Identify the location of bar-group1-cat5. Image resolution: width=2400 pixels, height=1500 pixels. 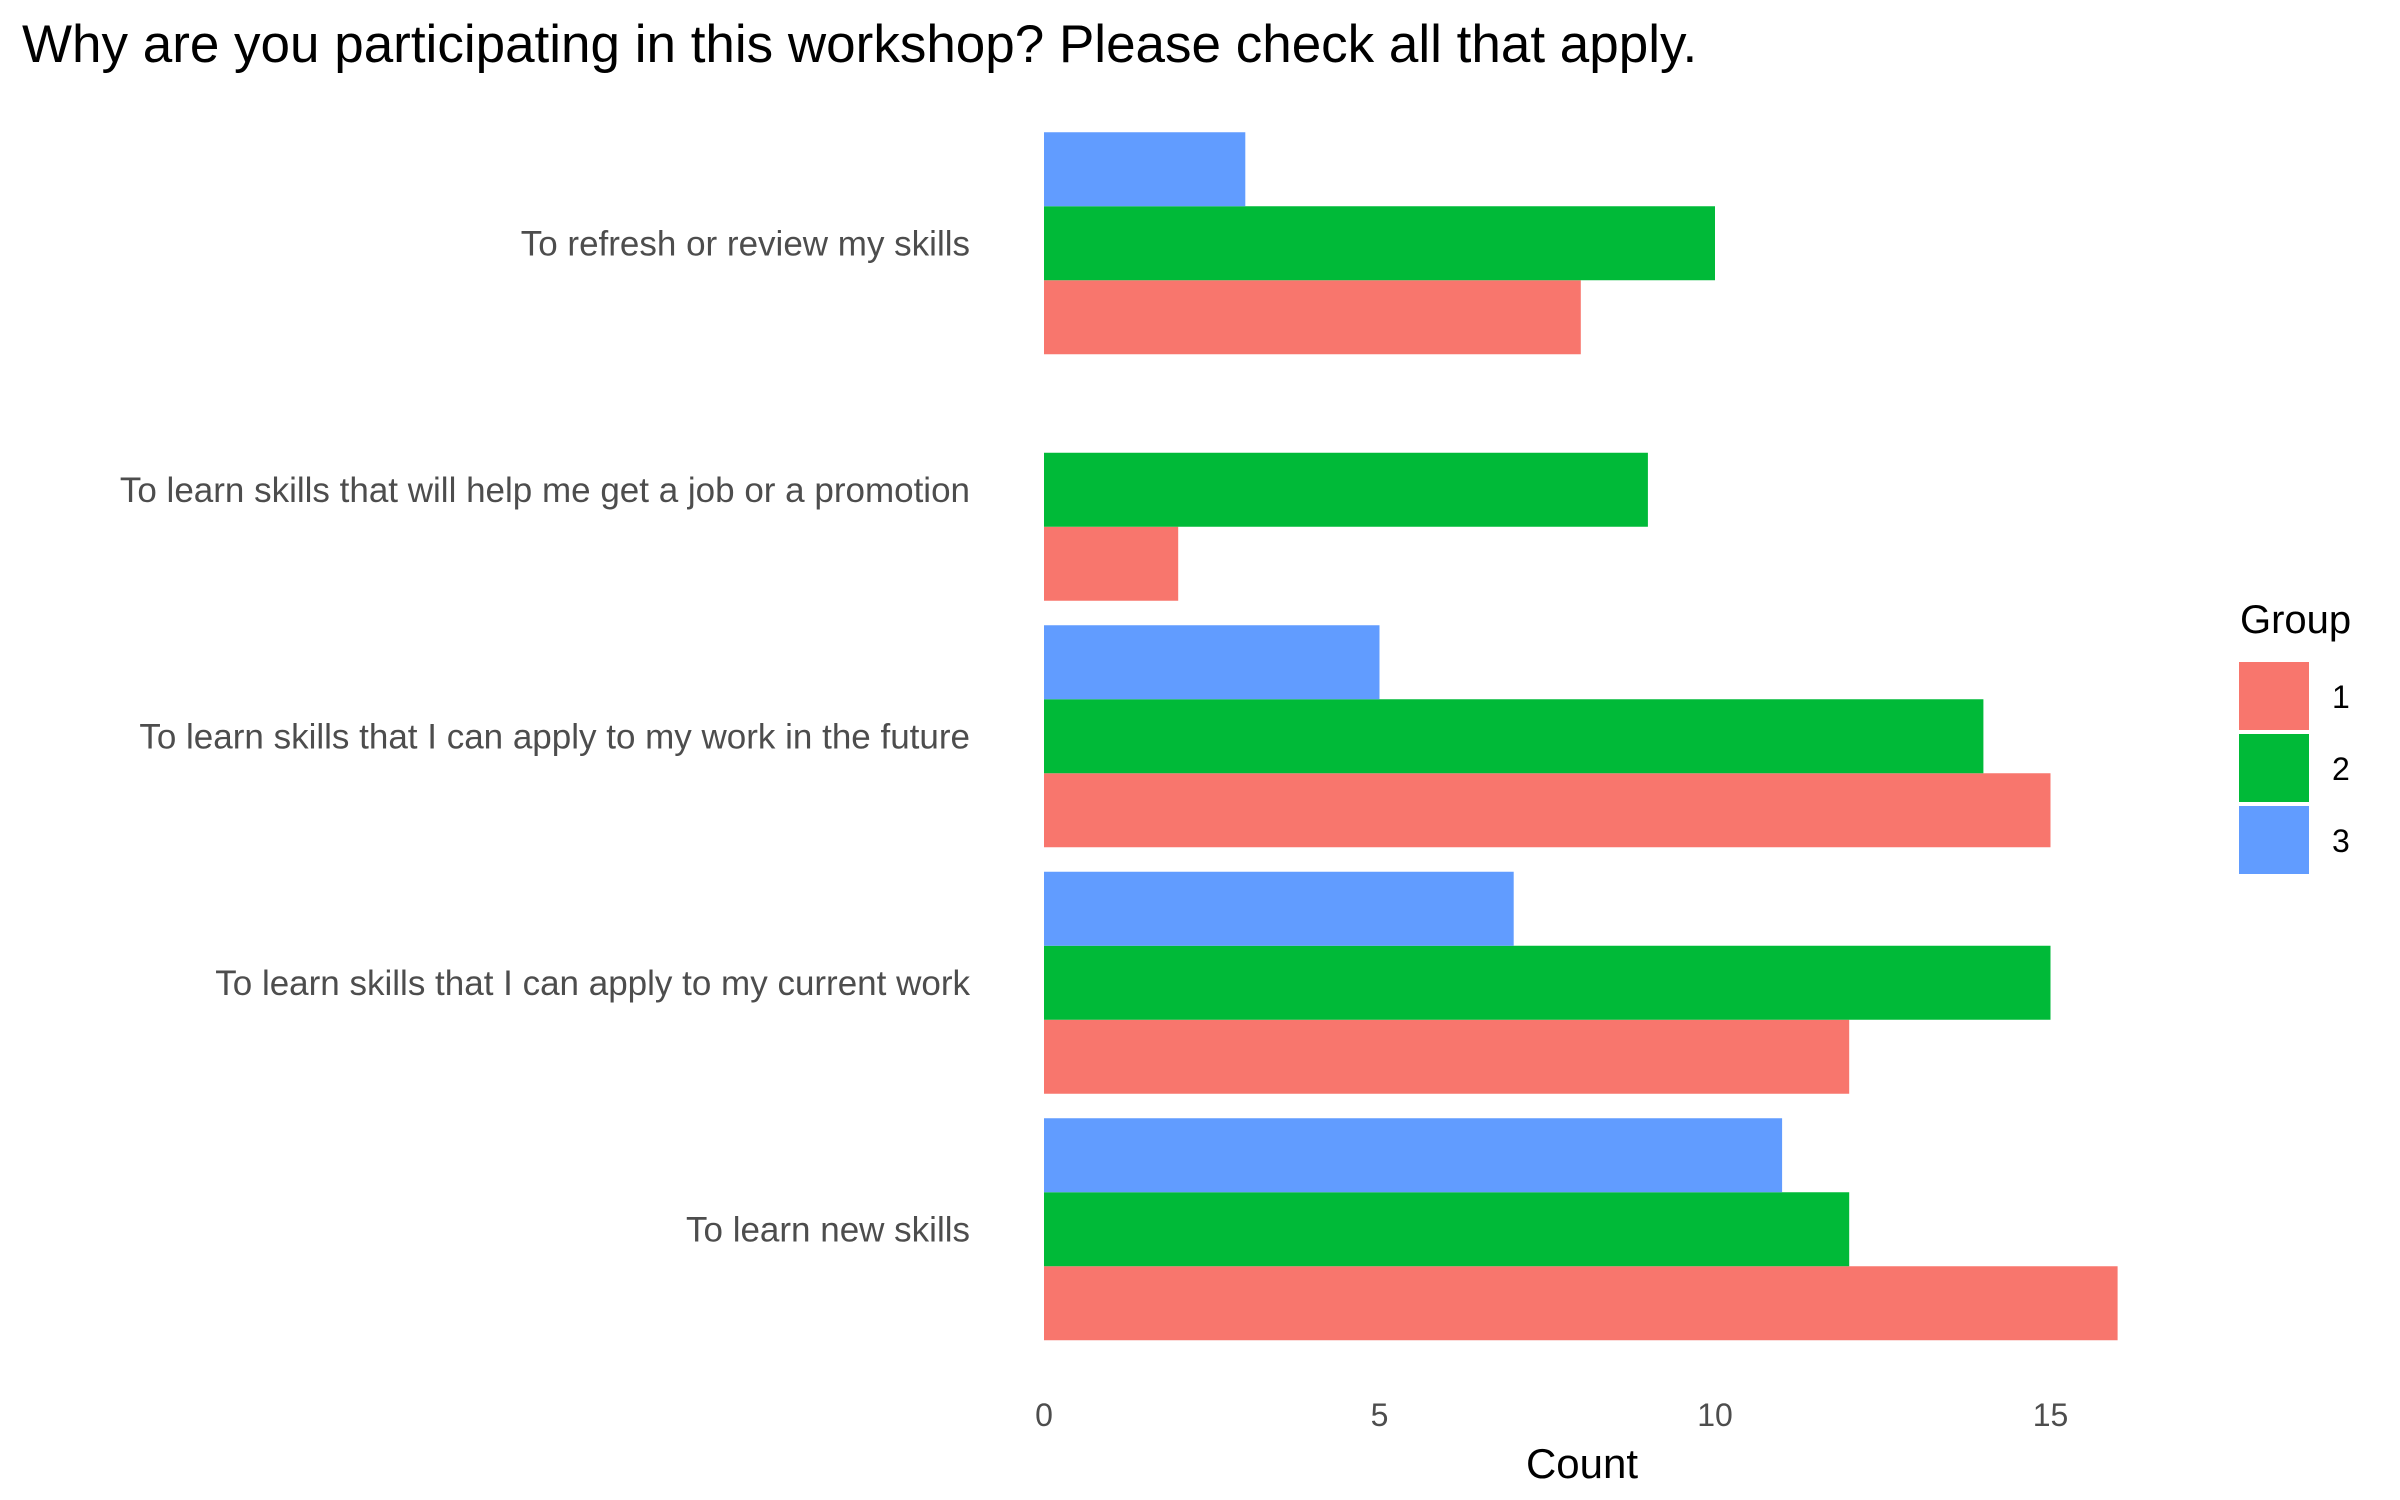
(1581, 1303).